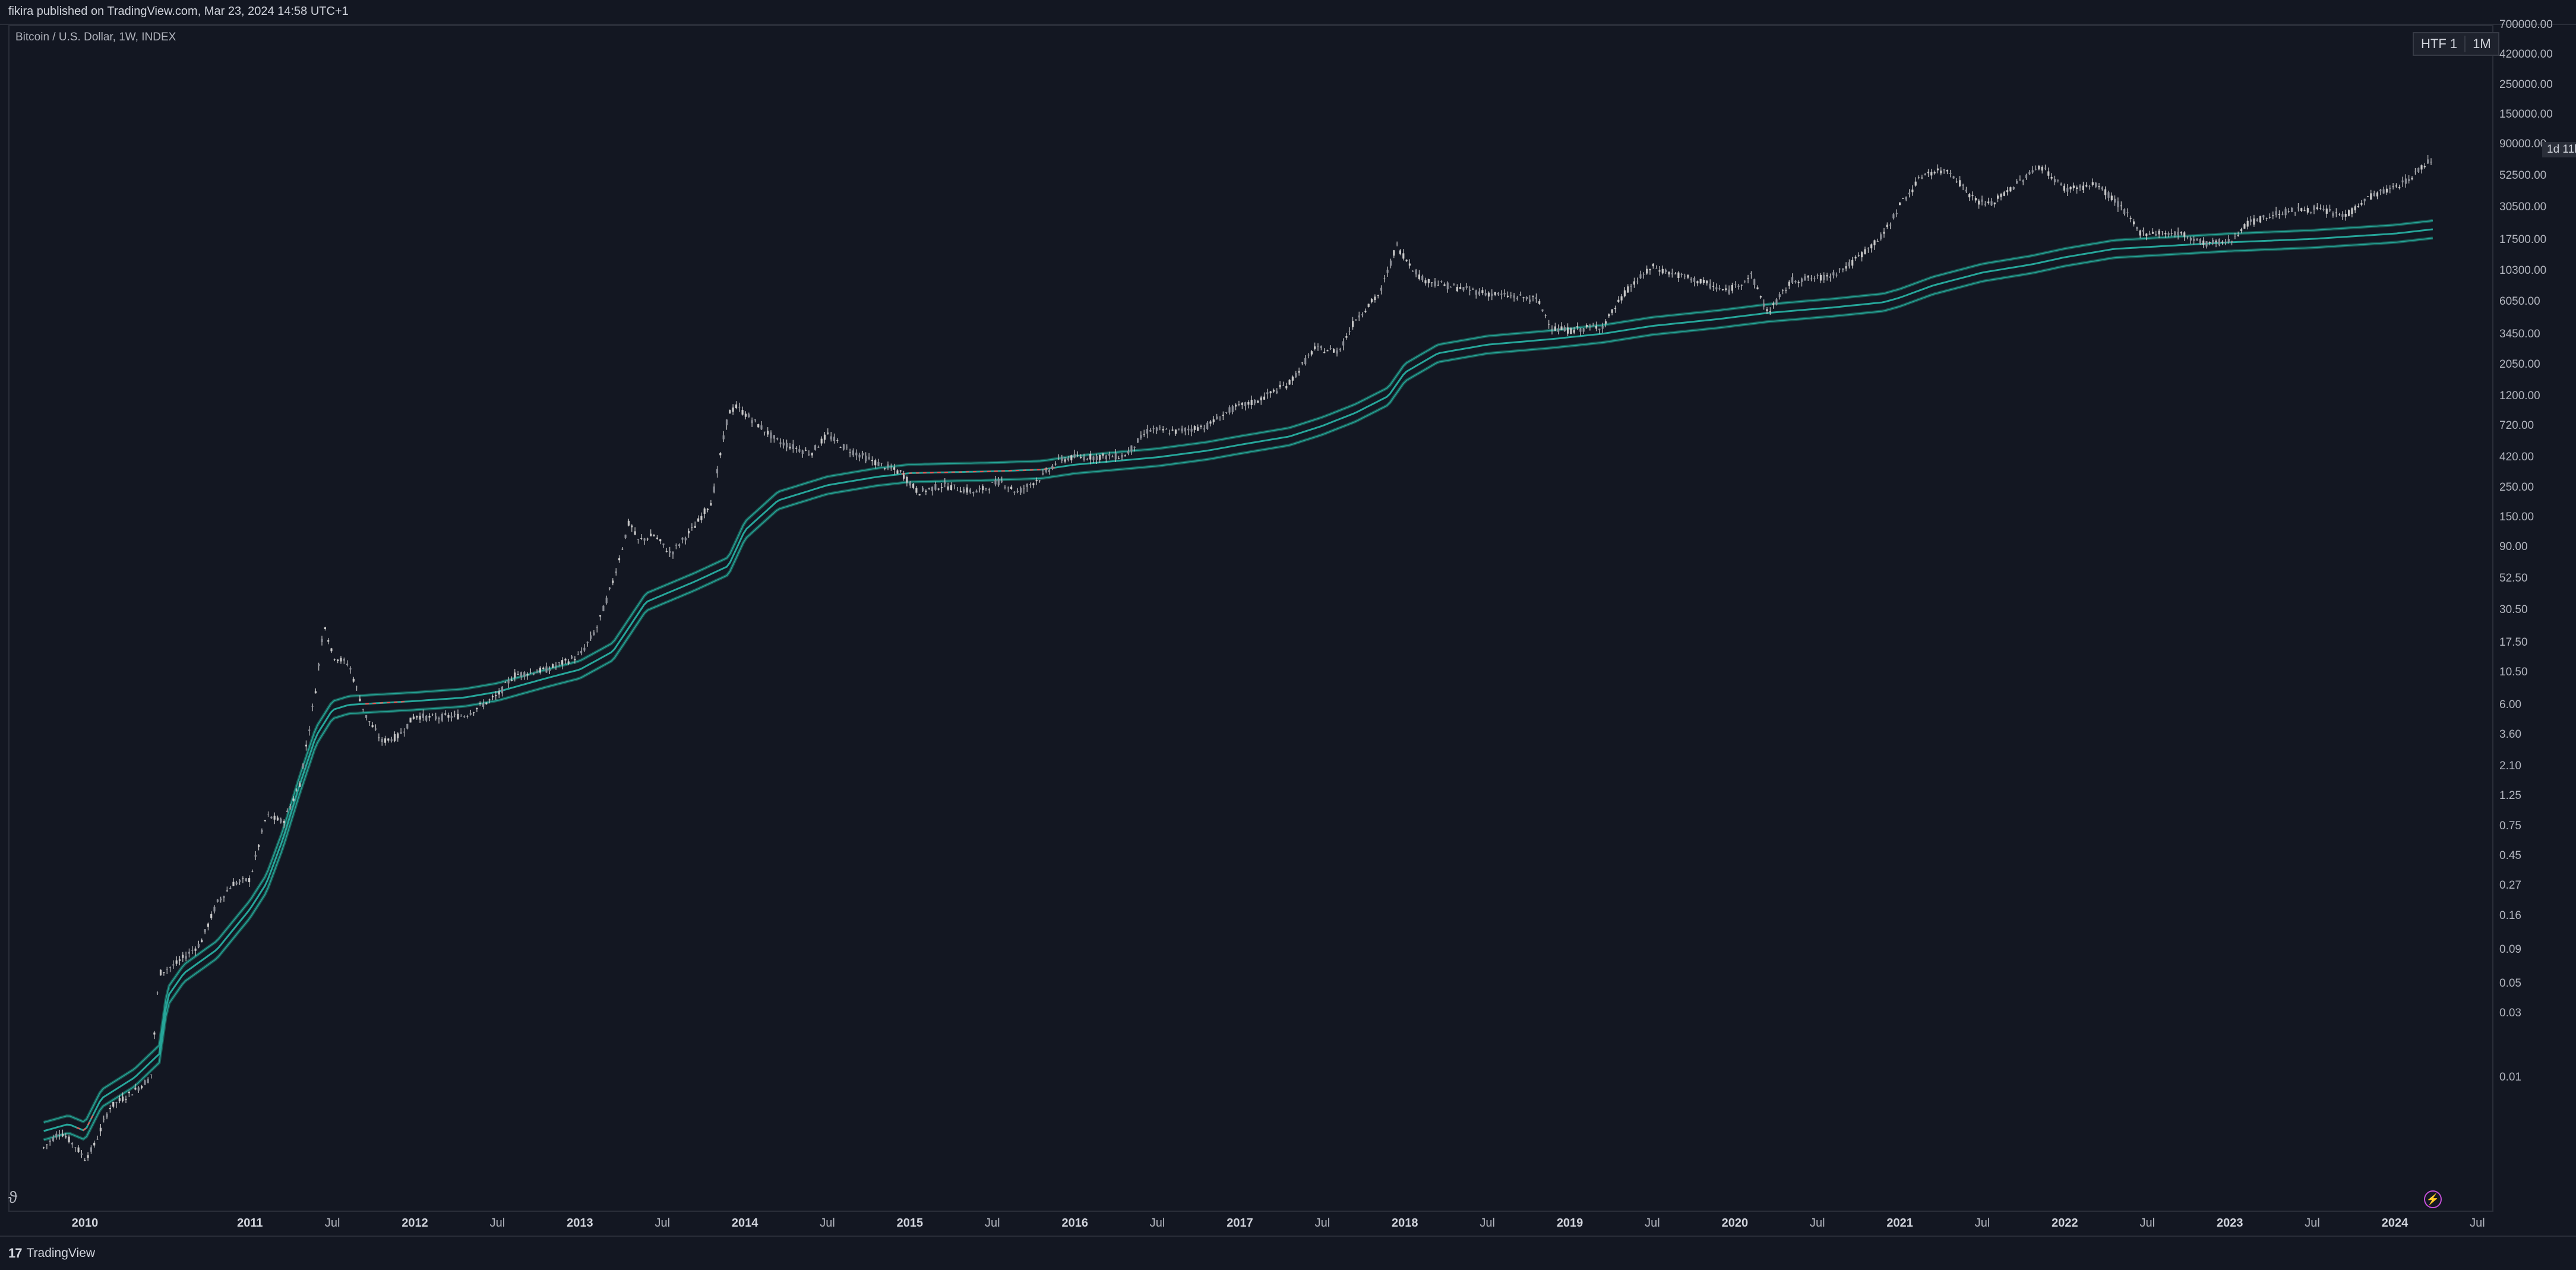 The height and width of the screenshot is (1270, 2576). Describe the element at coordinates (2456, 44) in the screenshot. I see `indicator-htf-box: HTF 1 1M` at that location.